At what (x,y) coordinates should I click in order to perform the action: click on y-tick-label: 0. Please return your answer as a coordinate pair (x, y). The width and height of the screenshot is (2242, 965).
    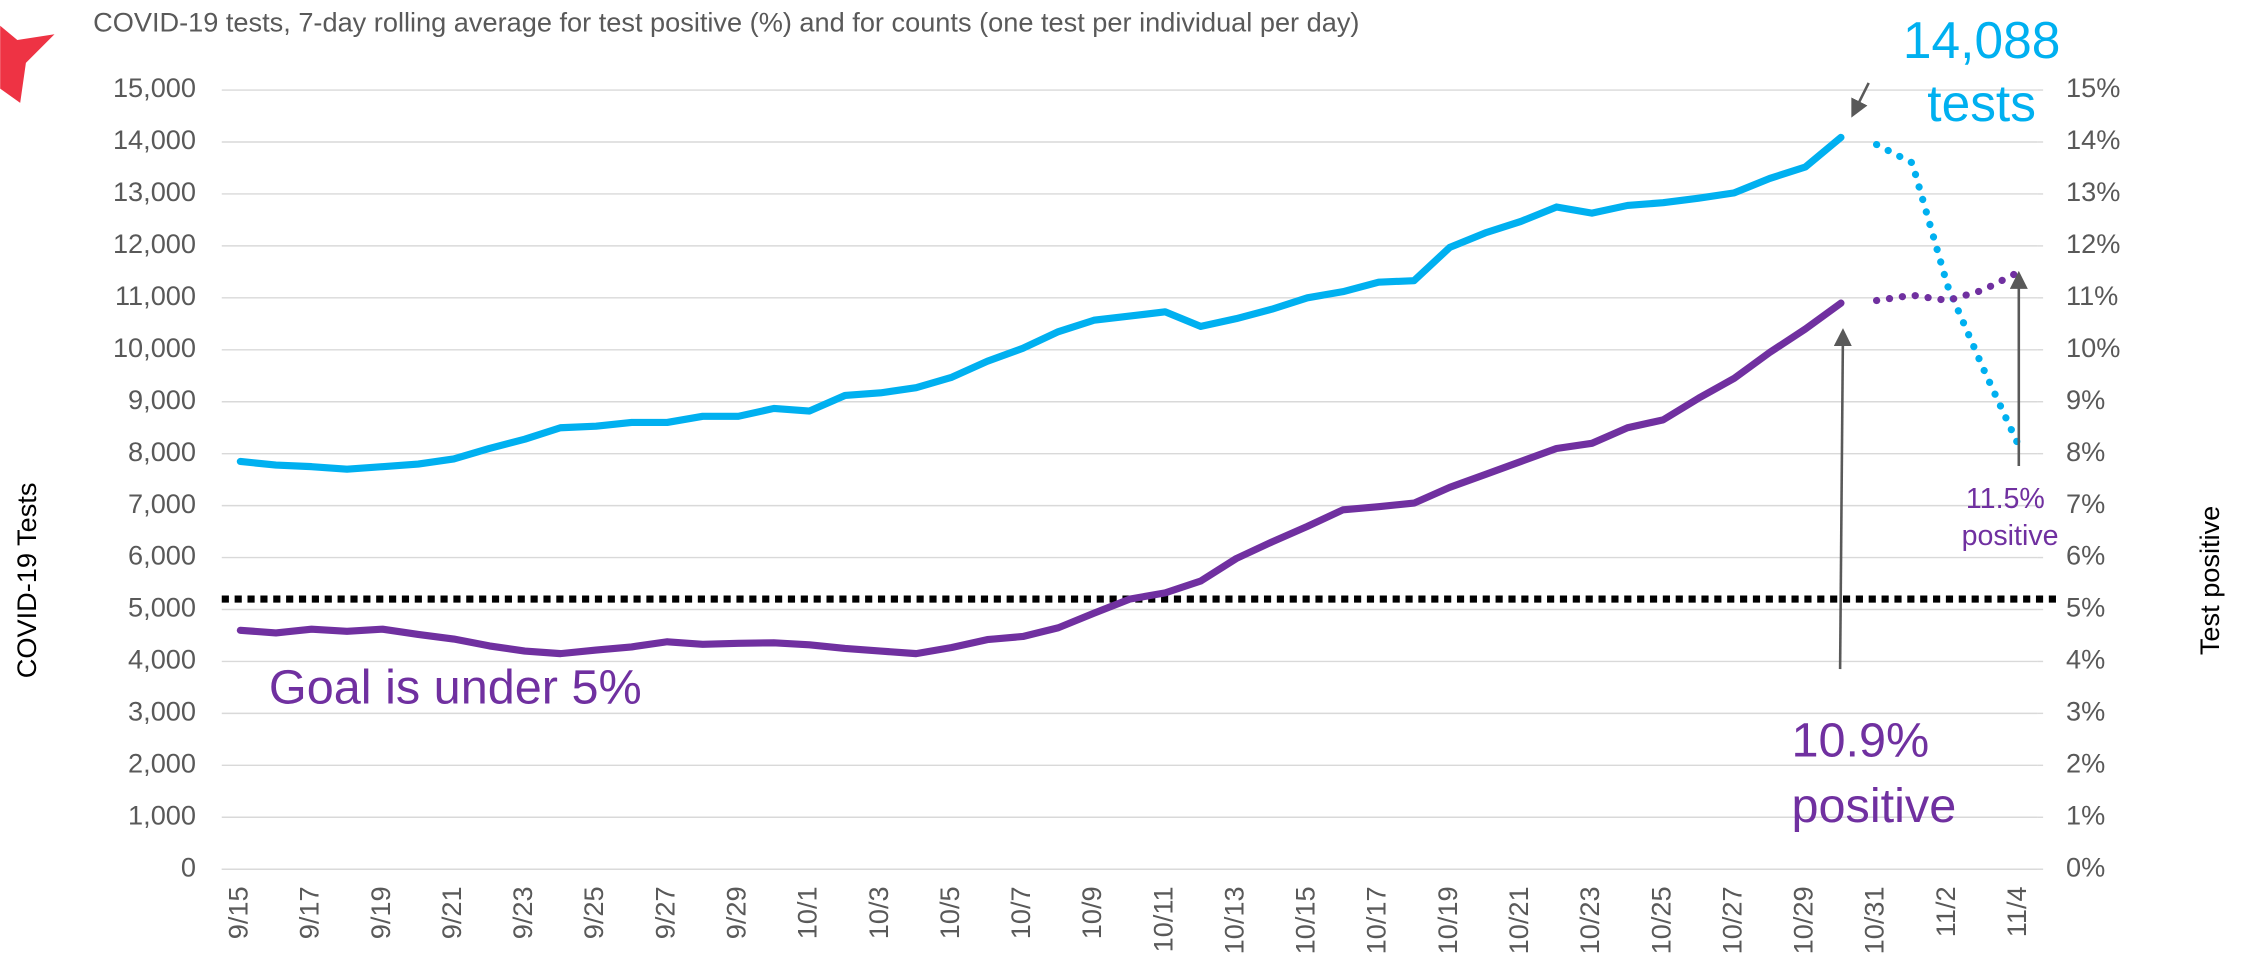
    Looking at the image, I should click on (188, 866).